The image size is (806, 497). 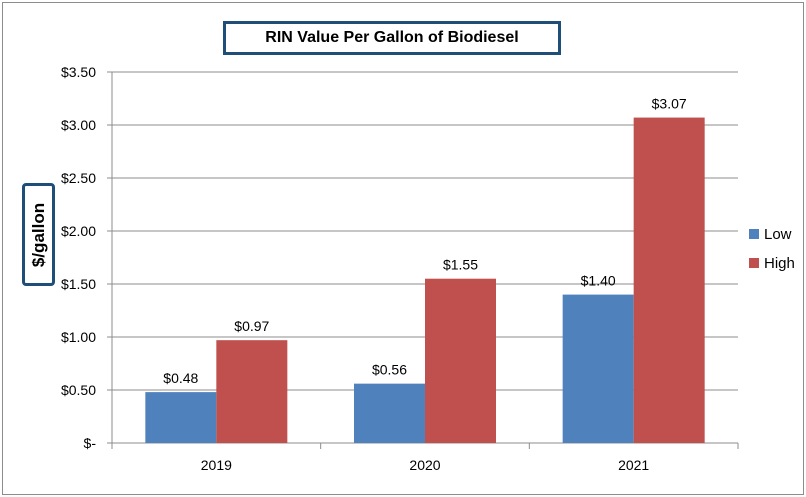 What do you see at coordinates (78, 390) in the screenshot?
I see `y-tick-label: $0.50` at bounding box center [78, 390].